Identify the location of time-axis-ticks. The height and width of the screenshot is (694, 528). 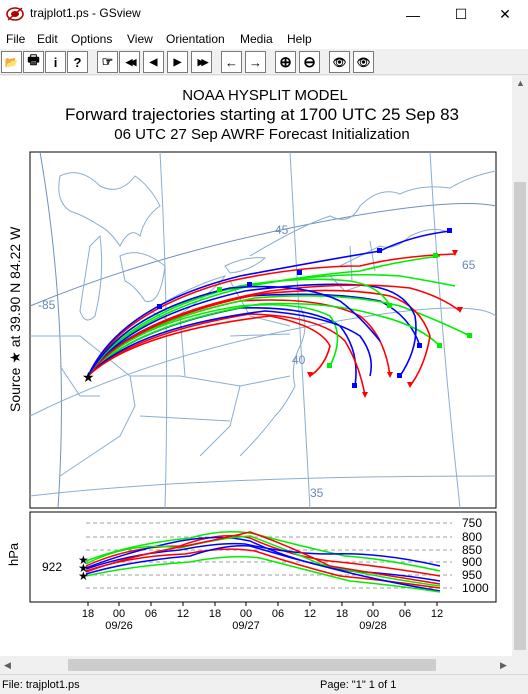
(262, 604).